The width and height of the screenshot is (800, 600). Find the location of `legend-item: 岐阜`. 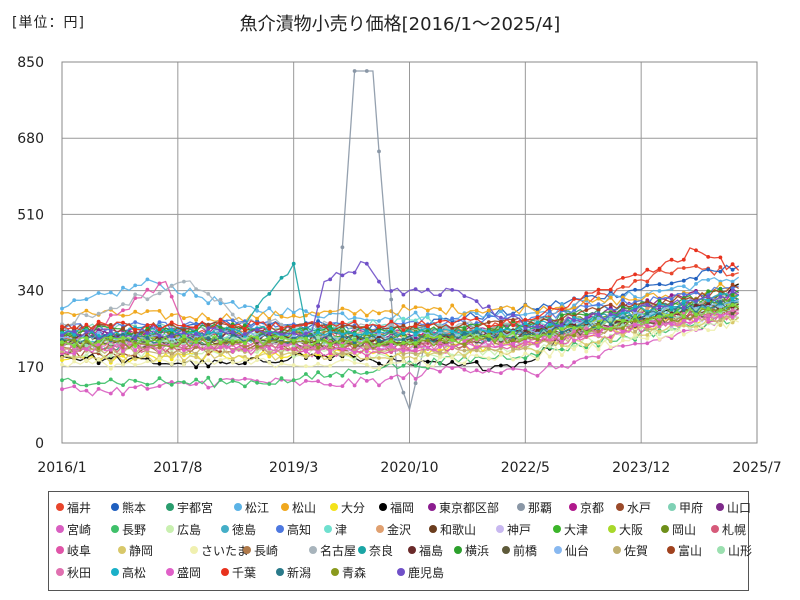

legend-item: 岐阜 is located at coordinates (73, 550).